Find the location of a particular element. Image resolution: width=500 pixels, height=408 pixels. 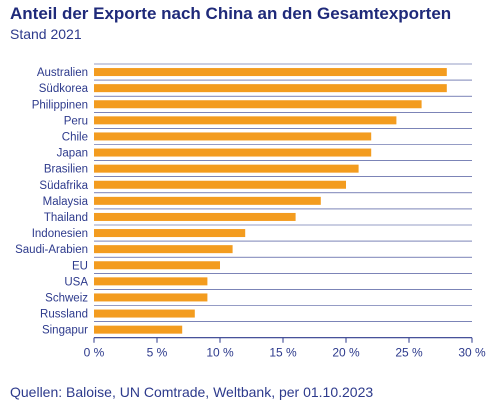

category-label: Australien is located at coordinates (62, 73).